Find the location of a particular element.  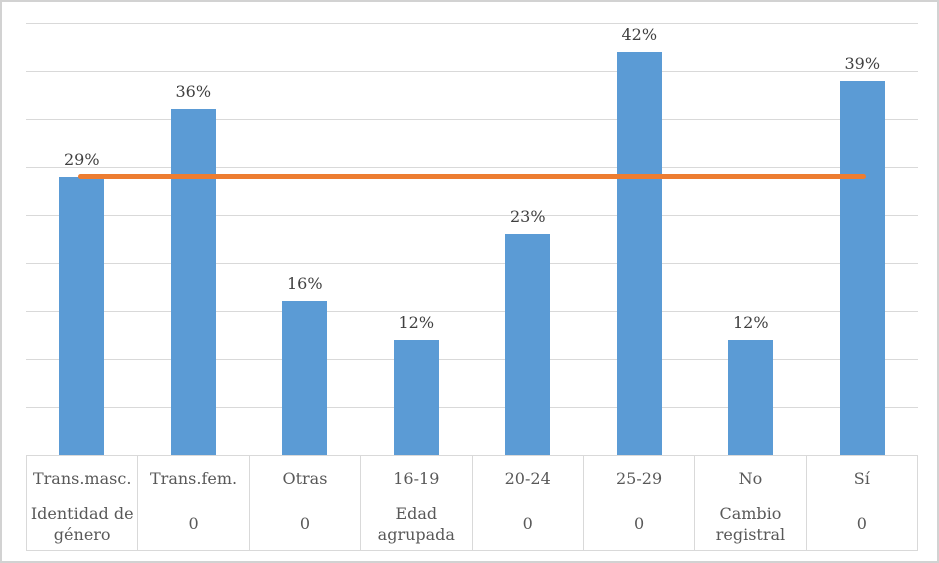

data-label-16-19: 12% is located at coordinates (416, 322).